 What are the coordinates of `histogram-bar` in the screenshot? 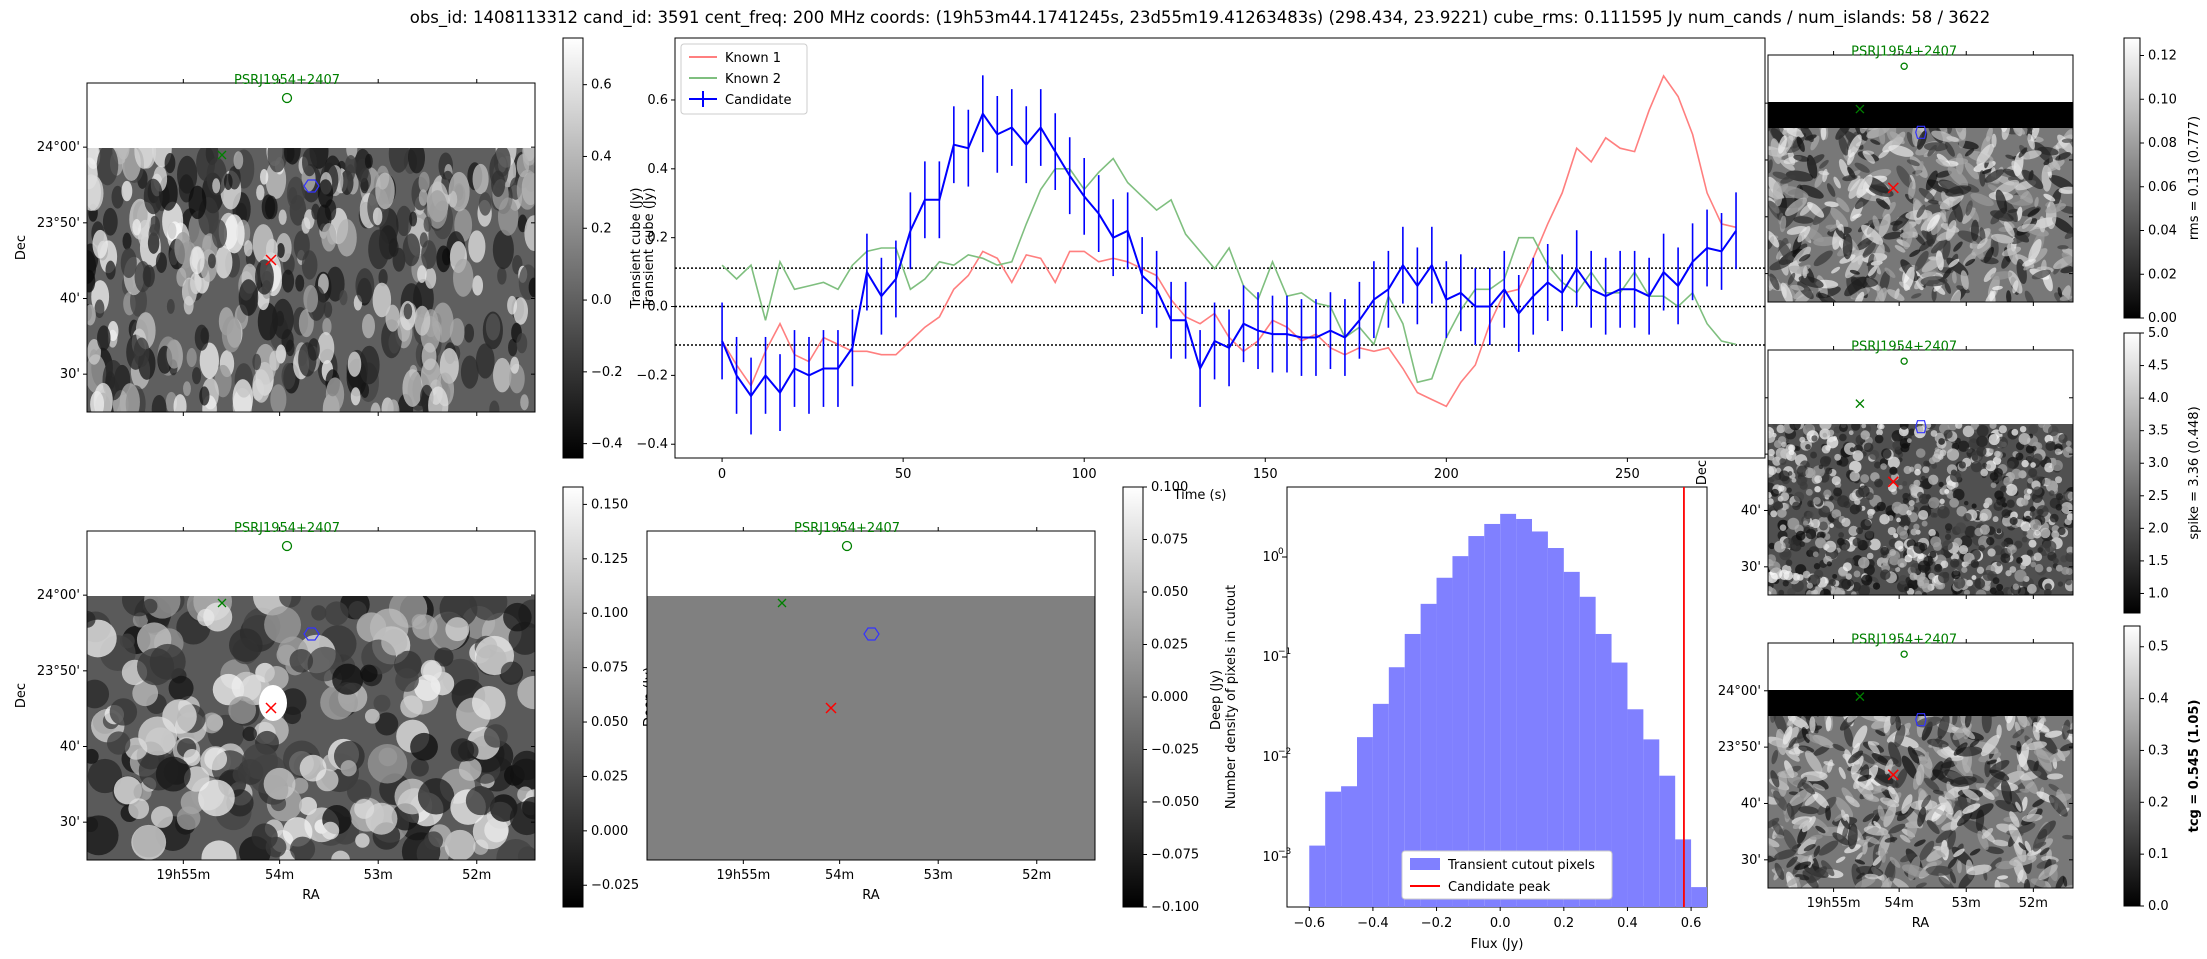 It's located at (1524, 712).